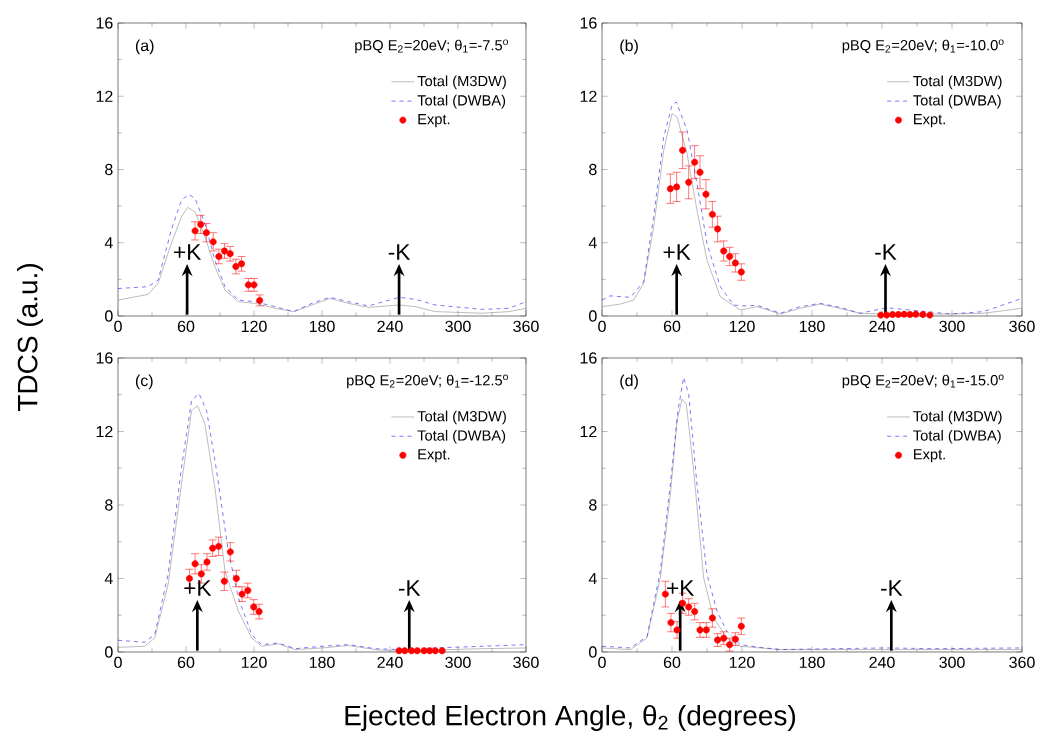 The width and height of the screenshot is (1040, 749). What do you see at coordinates (923, 46) in the screenshot?
I see `text: pBQ E$_{2}$=20eV; θ$_{1}$=-10.0$^{o}$` at bounding box center [923, 46].